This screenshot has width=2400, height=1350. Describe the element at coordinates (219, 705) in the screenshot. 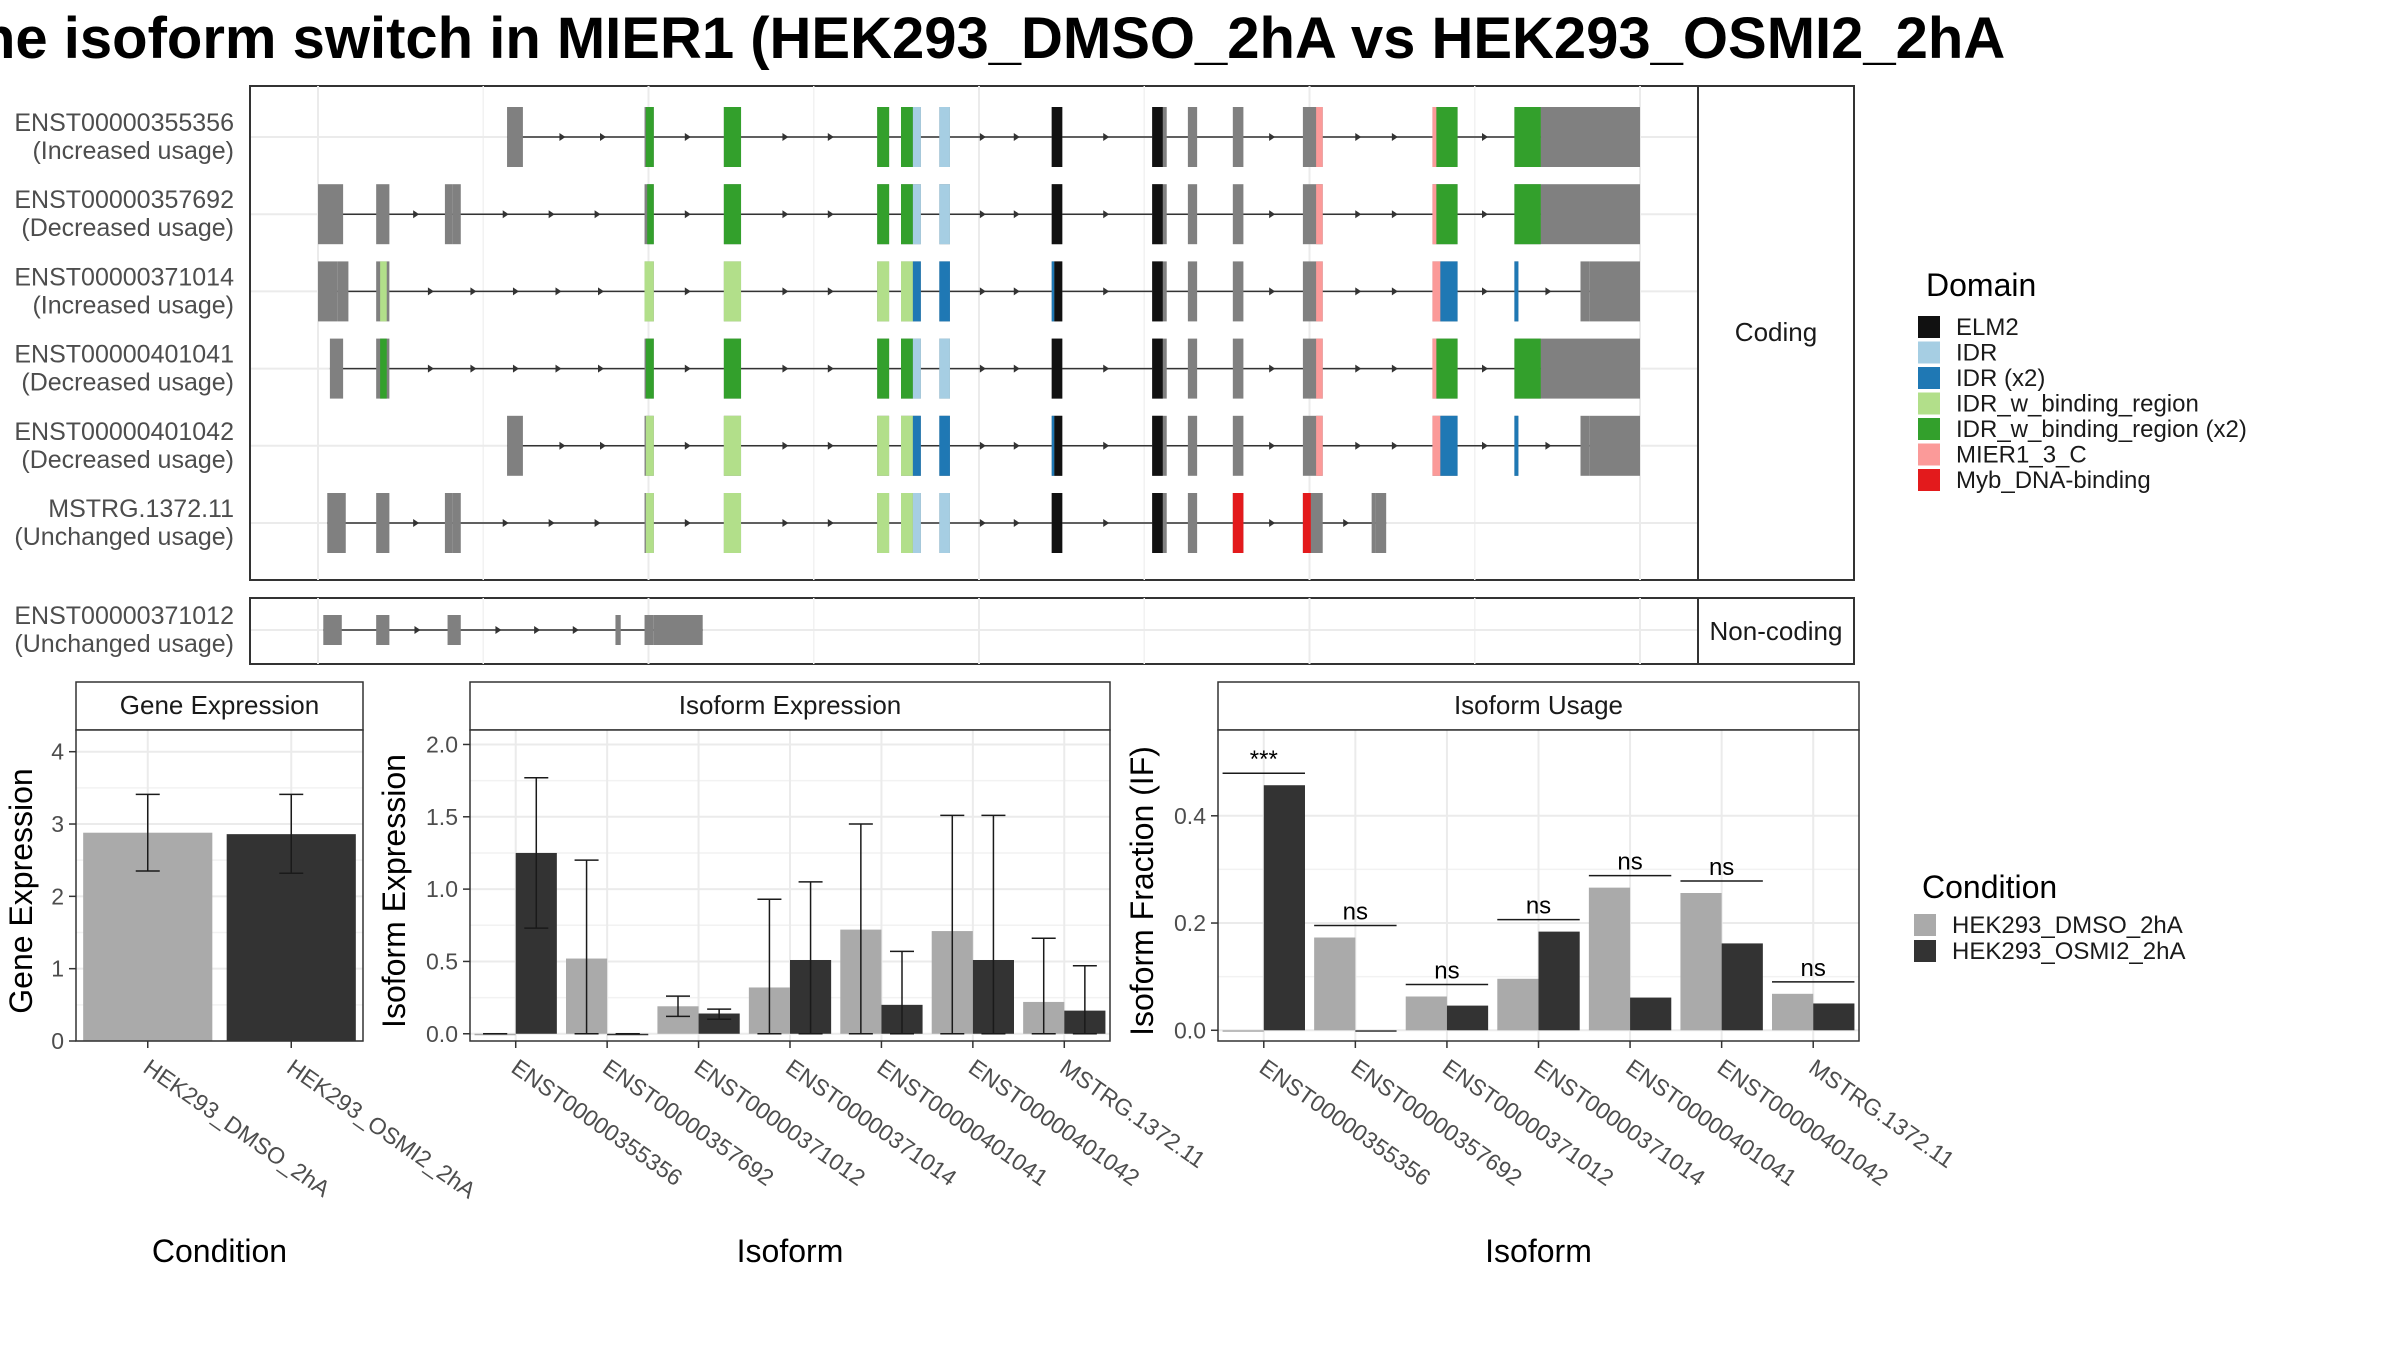

I see `gene-expression-strip-label: Gene Expression` at that location.